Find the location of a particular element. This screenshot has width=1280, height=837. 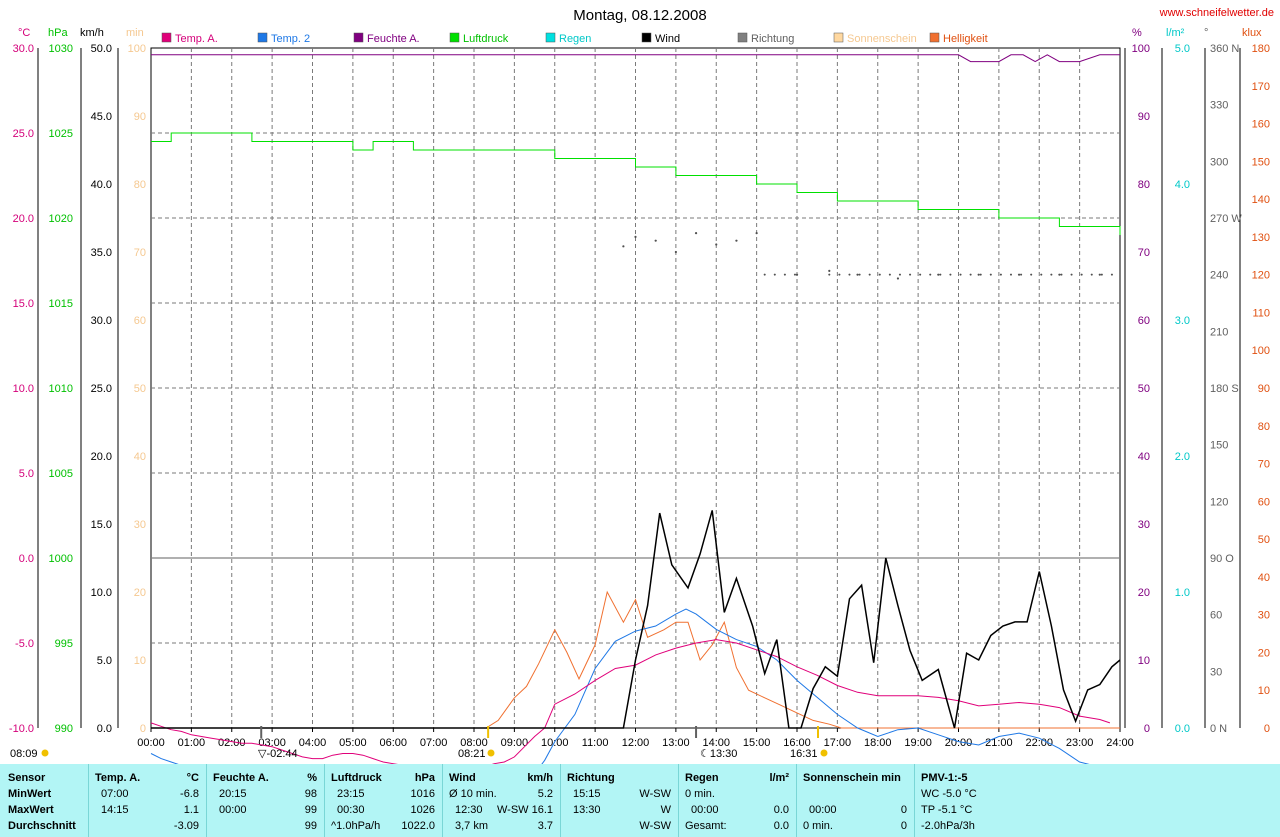

tick-label-deg: 180 S is located at coordinates (1224, 389).